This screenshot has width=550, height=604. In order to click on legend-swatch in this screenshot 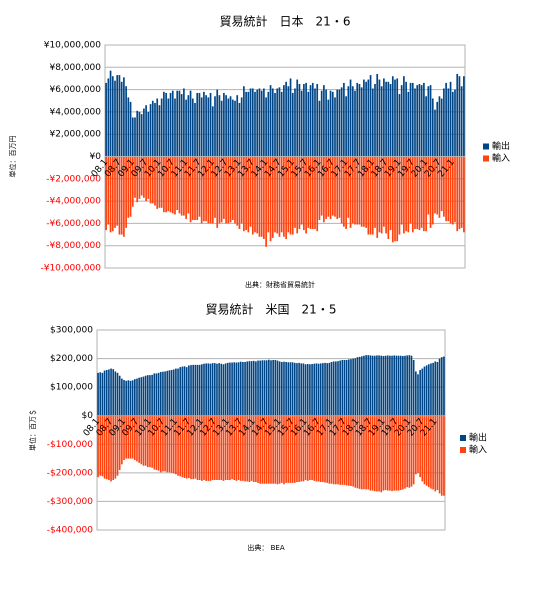, I will do `click(463, 450)`.